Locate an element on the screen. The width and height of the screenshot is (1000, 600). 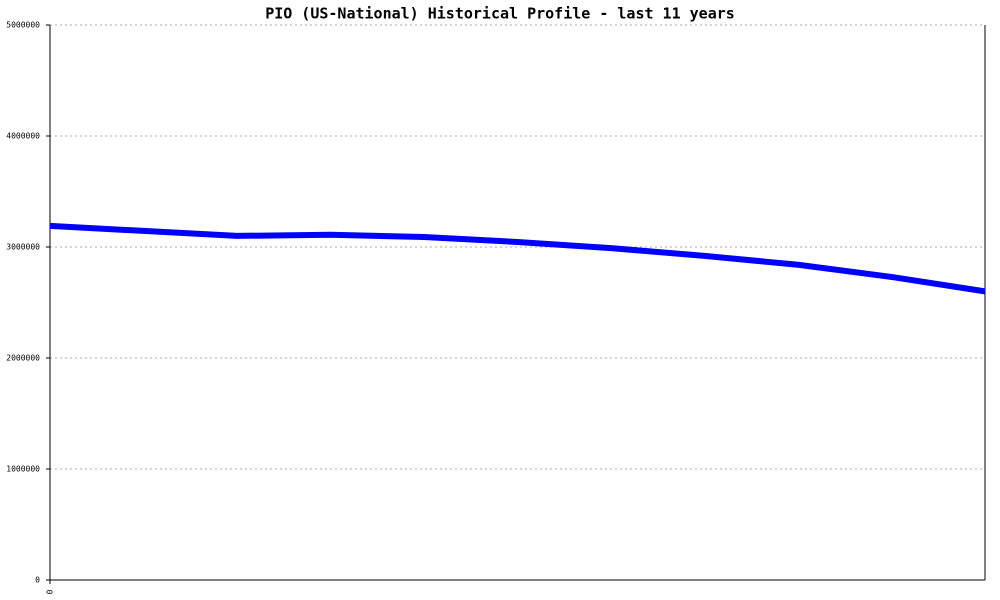
y-tick-label: 2000000 is located at coordinates (23, 358).